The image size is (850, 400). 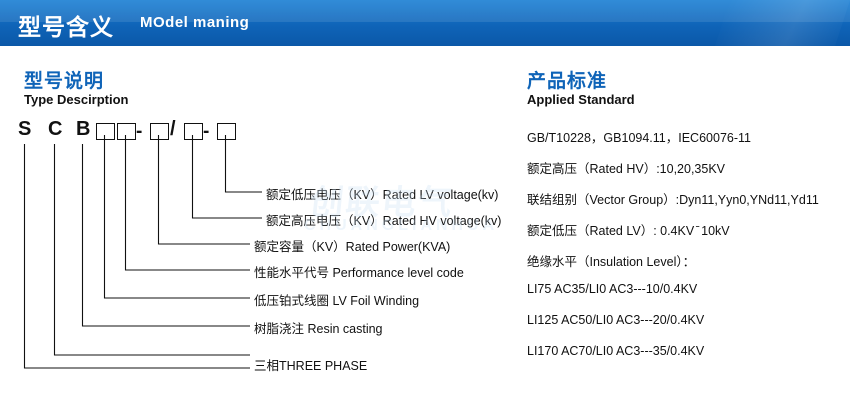 I want to click on right-section-title-cn: 产品标准, so click(x=567, y=81).